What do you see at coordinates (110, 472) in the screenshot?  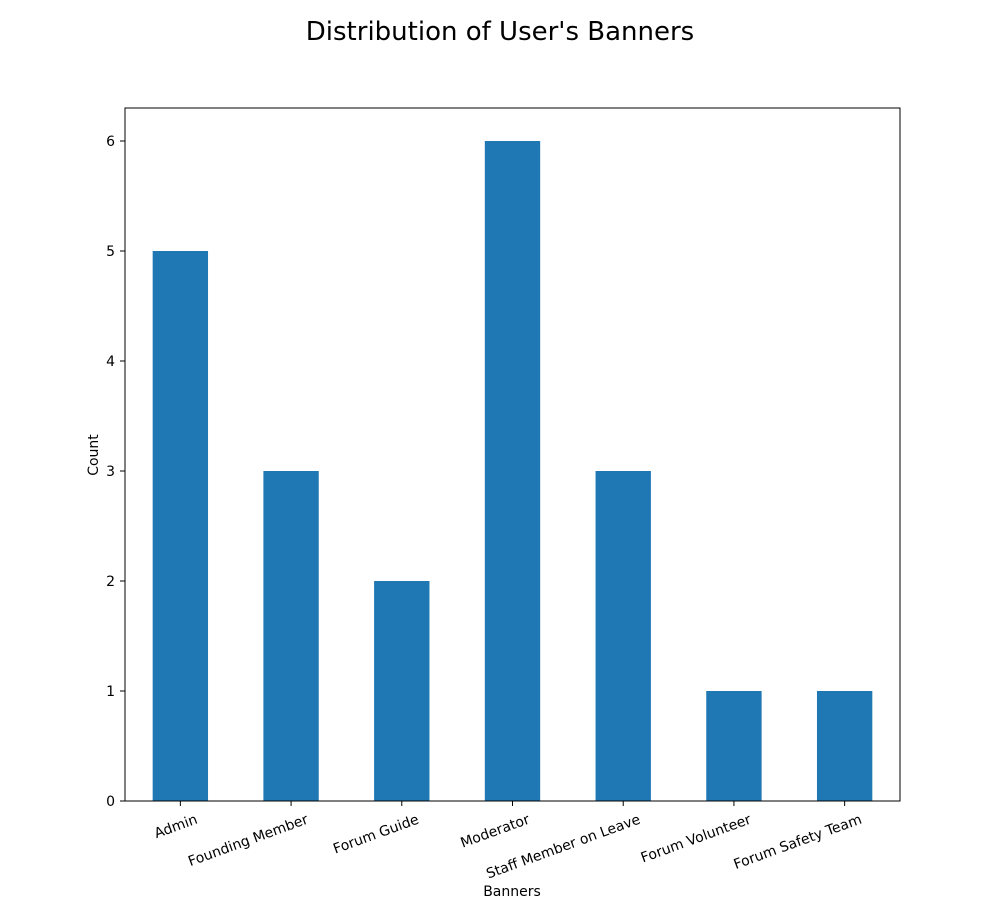 I see `y-tick-label: 3` at bounding box center [110, 472].